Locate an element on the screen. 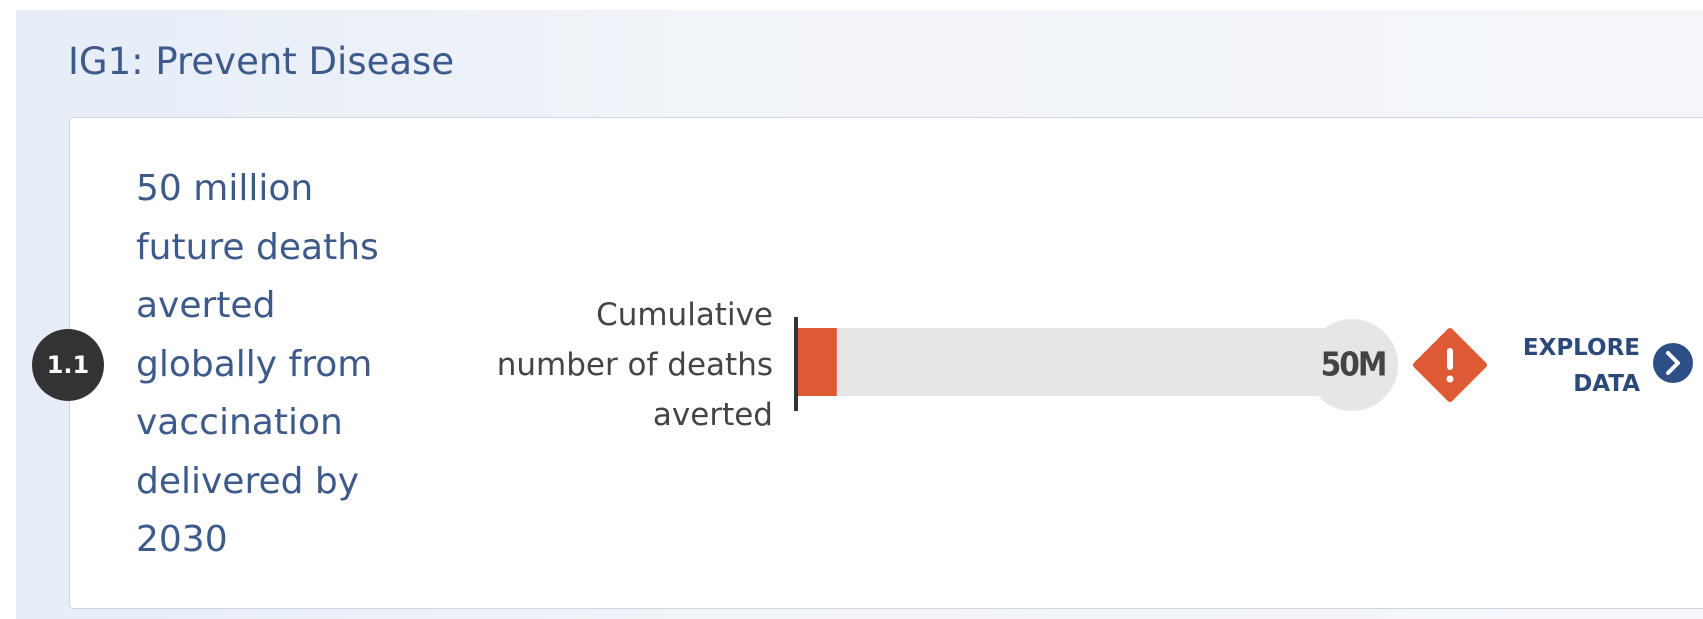 The height and width of the screenshot is (619, 1703). measure-label: Cumulative number of deaths averted is located at coordinates (634, 365).